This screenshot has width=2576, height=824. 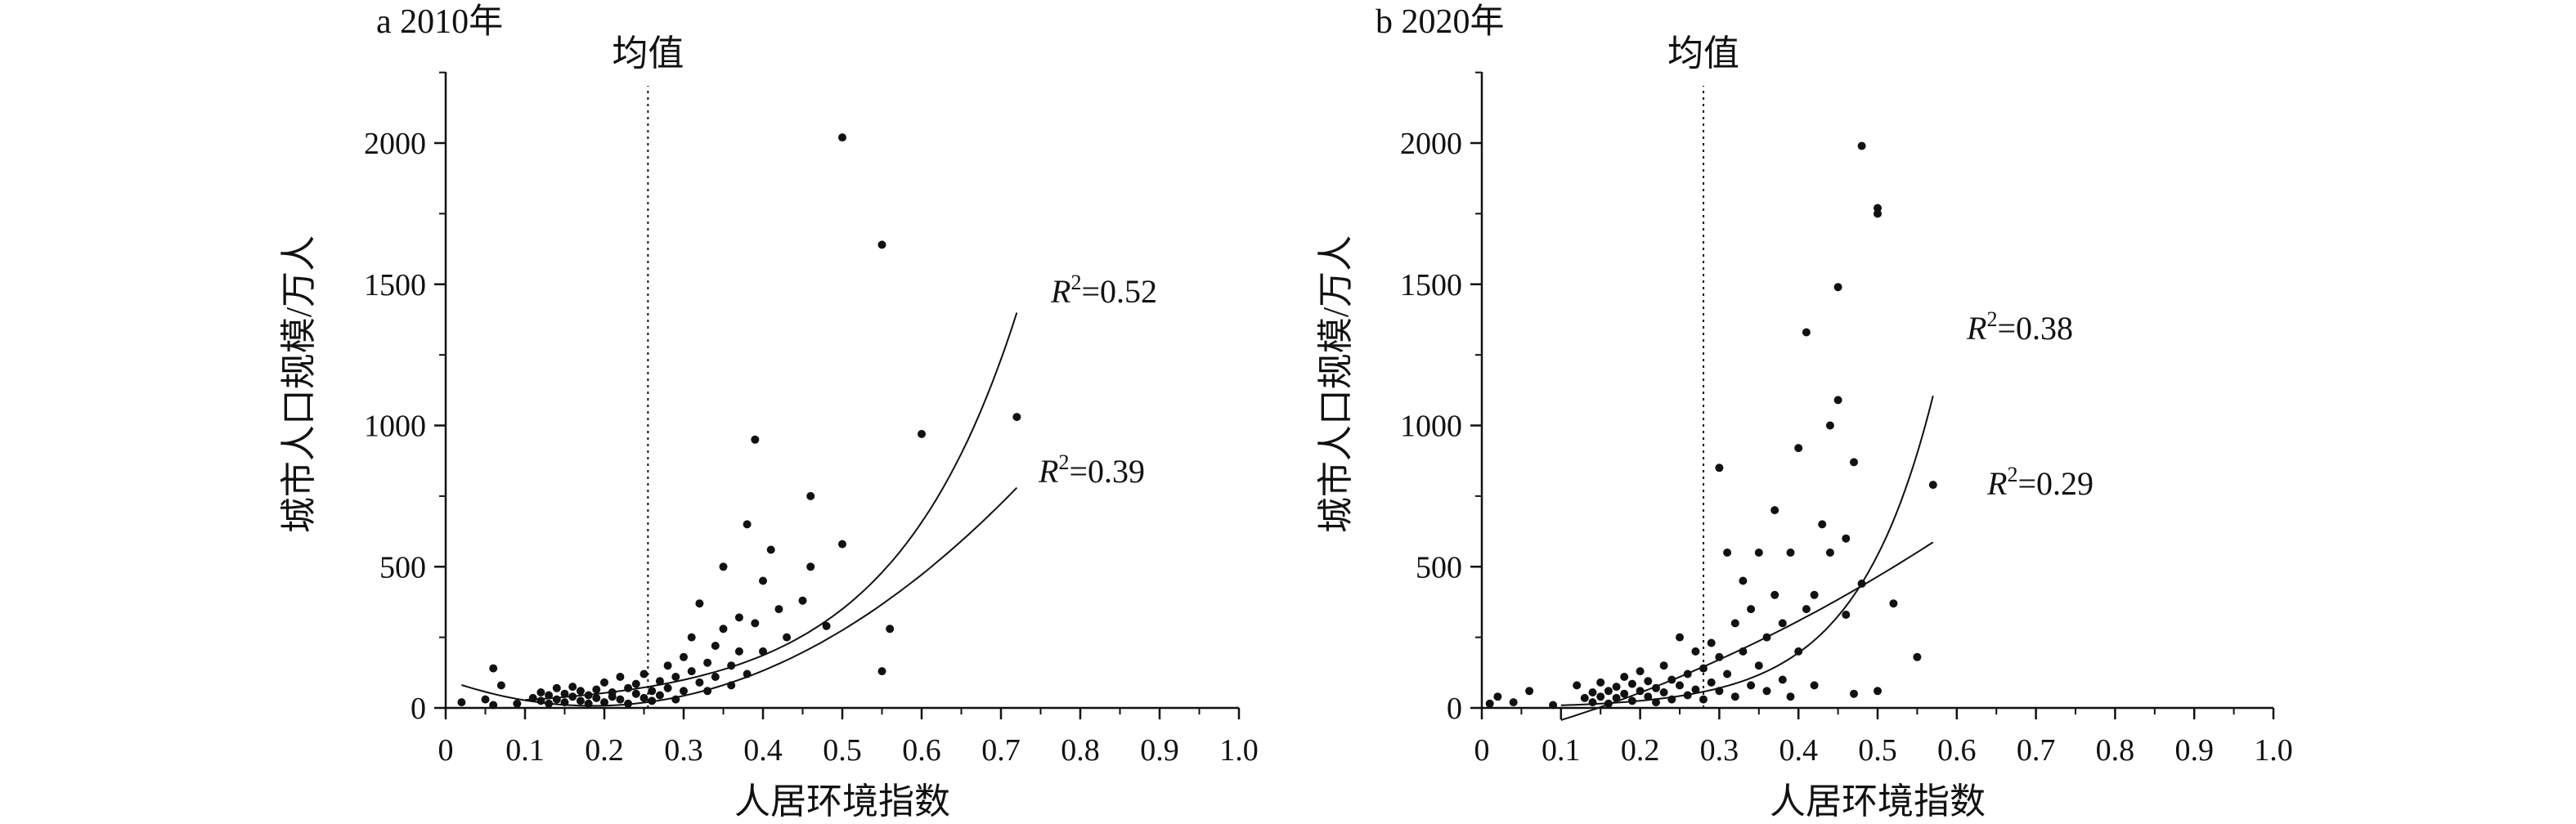 What do you see at coordinates (1747, 631) in the screenshot?
I see `fit-curve-quadratic` at bounding box center [1747, 631].